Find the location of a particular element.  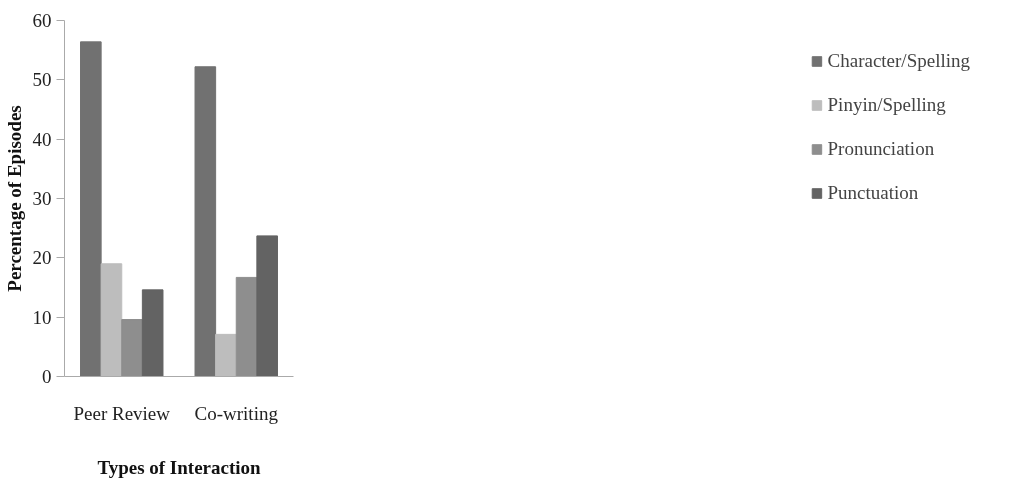

legend-label: Pinyin/Spelling is located at coordinates (886, 105).